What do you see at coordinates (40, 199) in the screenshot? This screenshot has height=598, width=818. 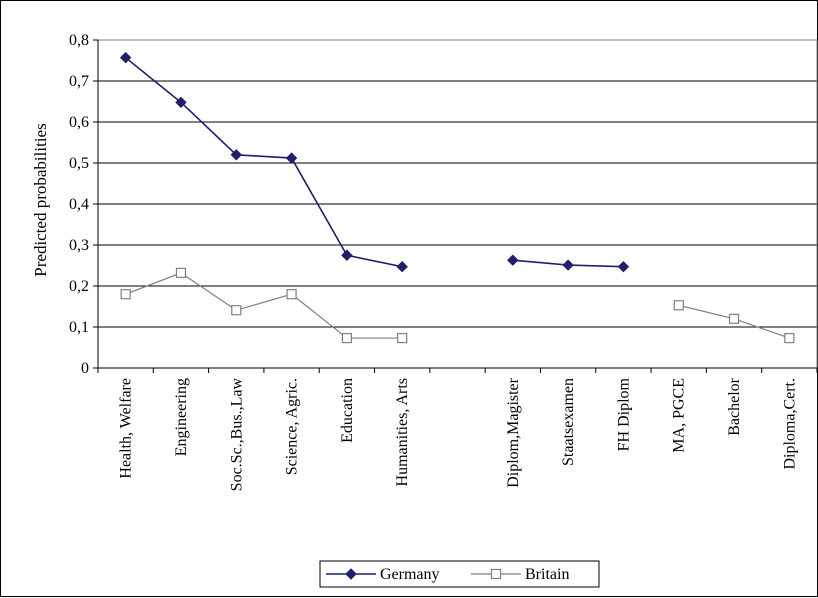 I see `y-axis-label: Predicted probabilities` at bounding box center [40, 199].